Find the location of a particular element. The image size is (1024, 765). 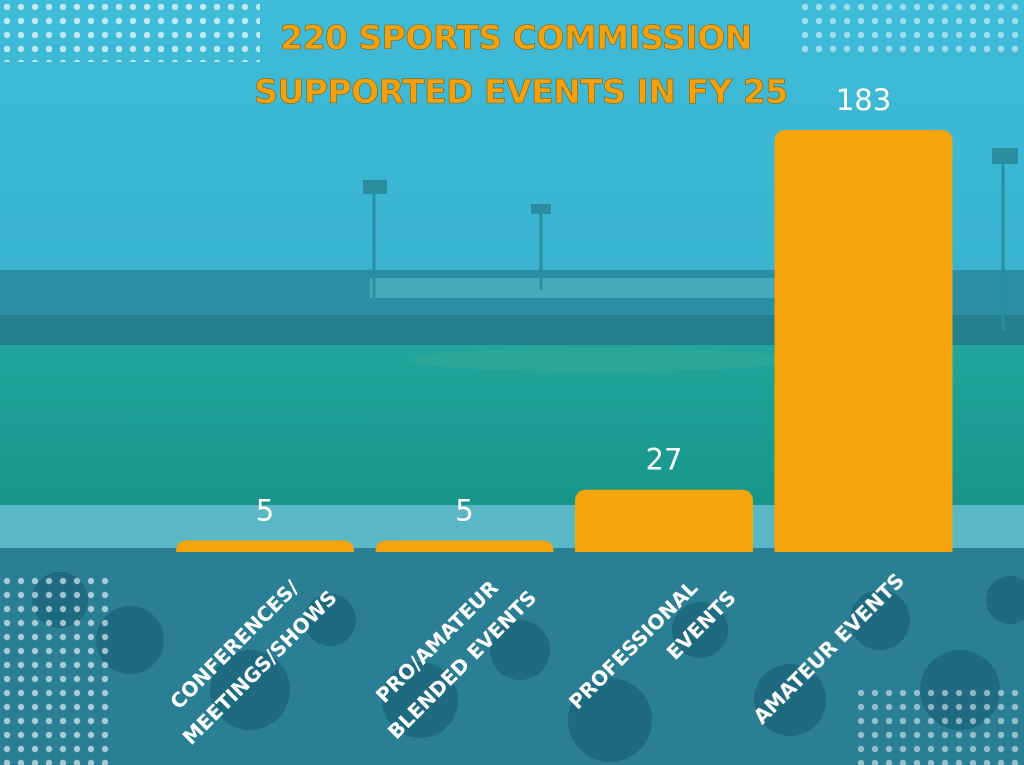

chart-title-line-1: 220 SPORTS COMMISSION is located at coordinates (516, 37).